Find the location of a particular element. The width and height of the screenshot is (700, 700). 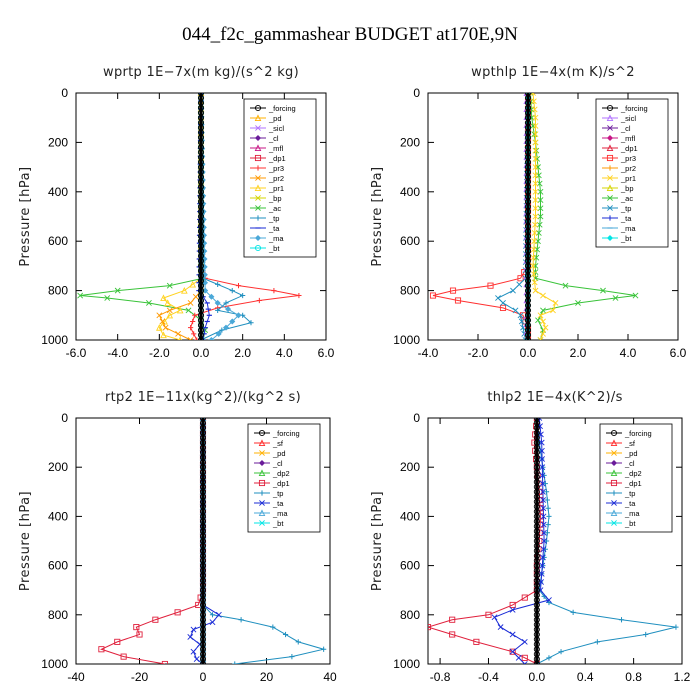

legend-label: _bt is located at coordinates (630, 523).